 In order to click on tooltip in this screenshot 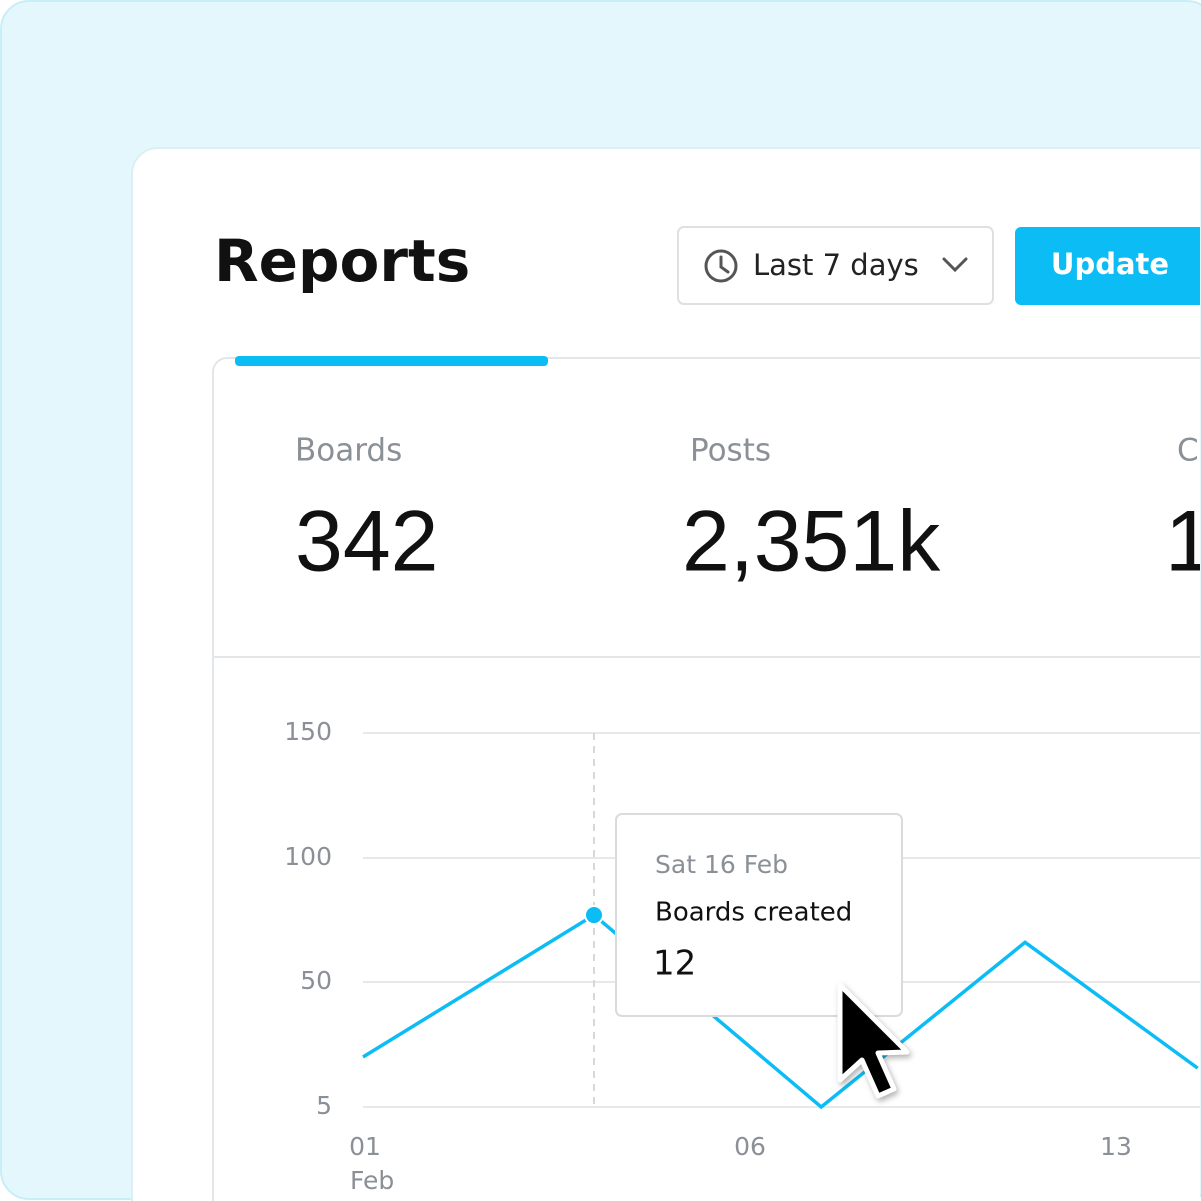, I will do `click(759, 915)`.